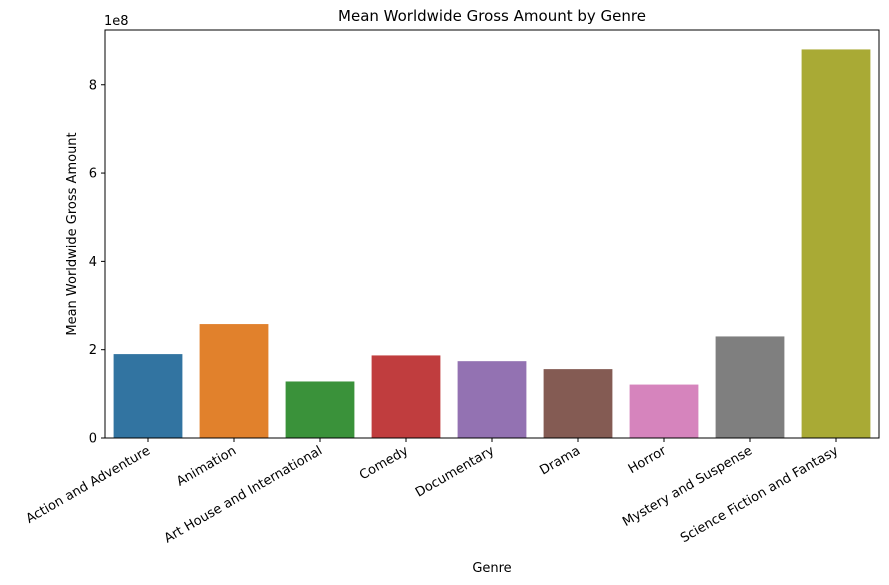 This screenshot has width=889, height=585. What do you see at coordinates (243, 494) in the screenshot?
I see `x-tick-label-2: Art House and International` at bounding box center [243, 494].